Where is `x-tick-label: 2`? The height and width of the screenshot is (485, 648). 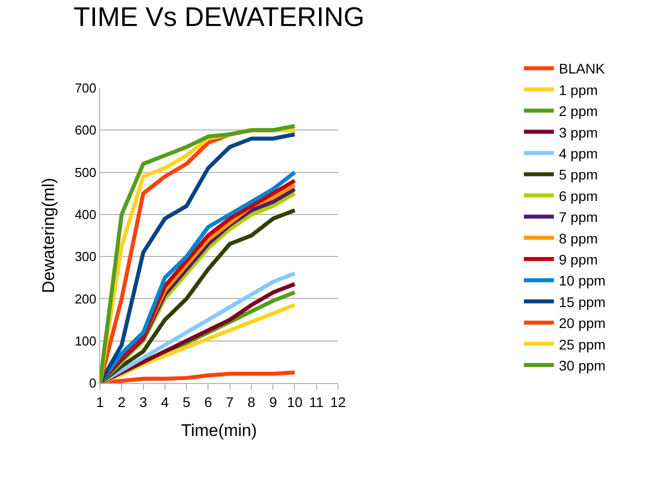 x-tick-label: 2 is located at coordinates (122, 402).